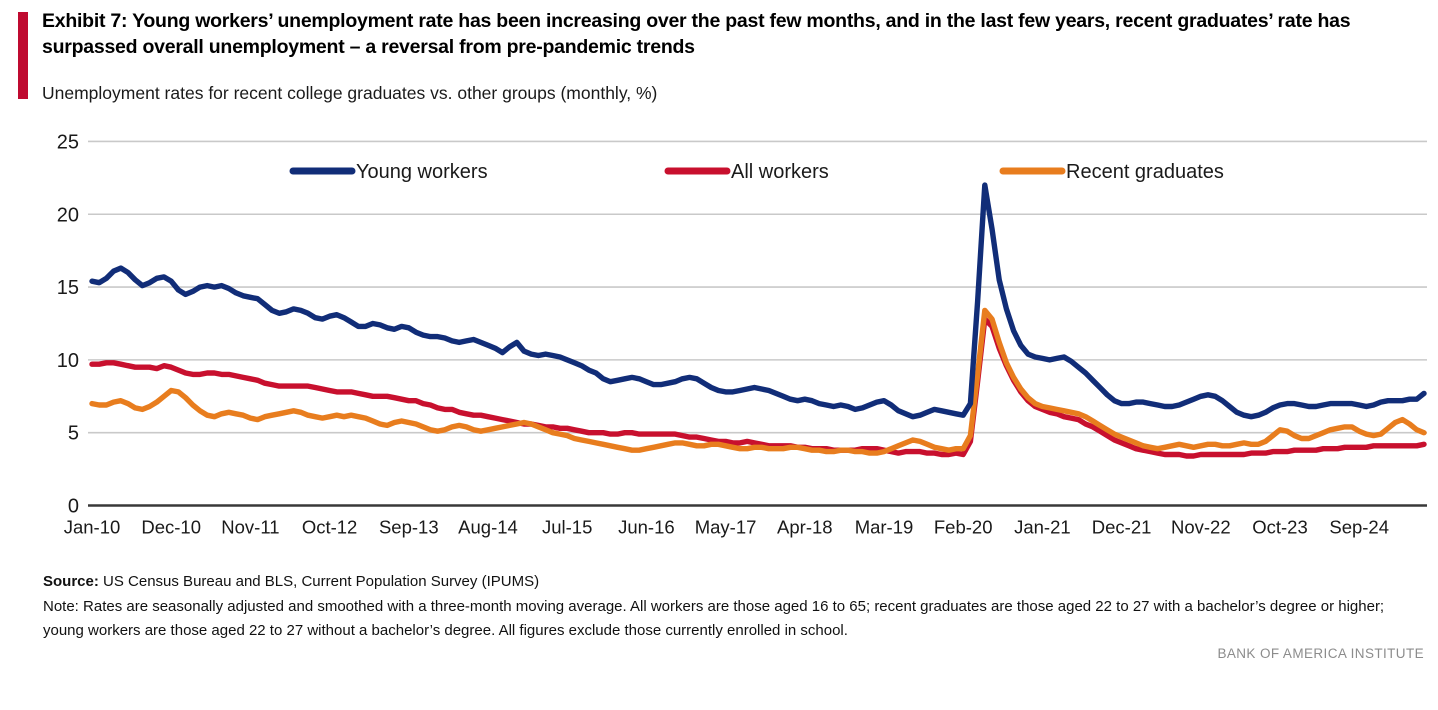 This screenshot has height=710, width=1438. Describe the element at coordinates (68, 288) in the screenshot. I see `y-tick-label: 15` at that location.